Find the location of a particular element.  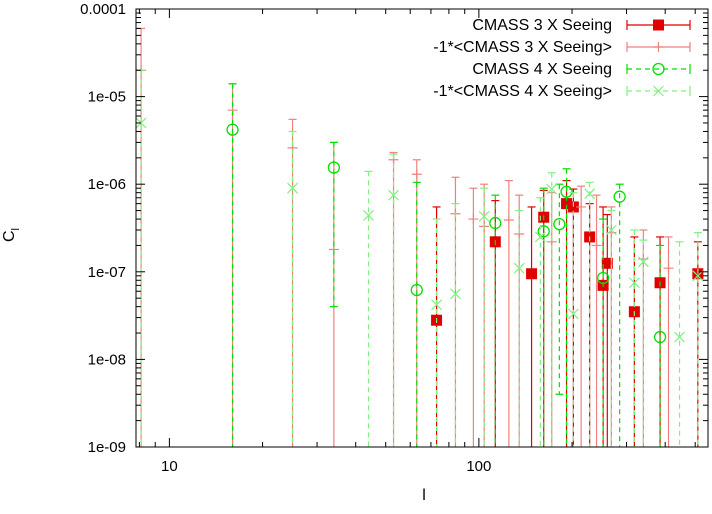

y-axis-label-main: C is located at coordinates (9, 236).